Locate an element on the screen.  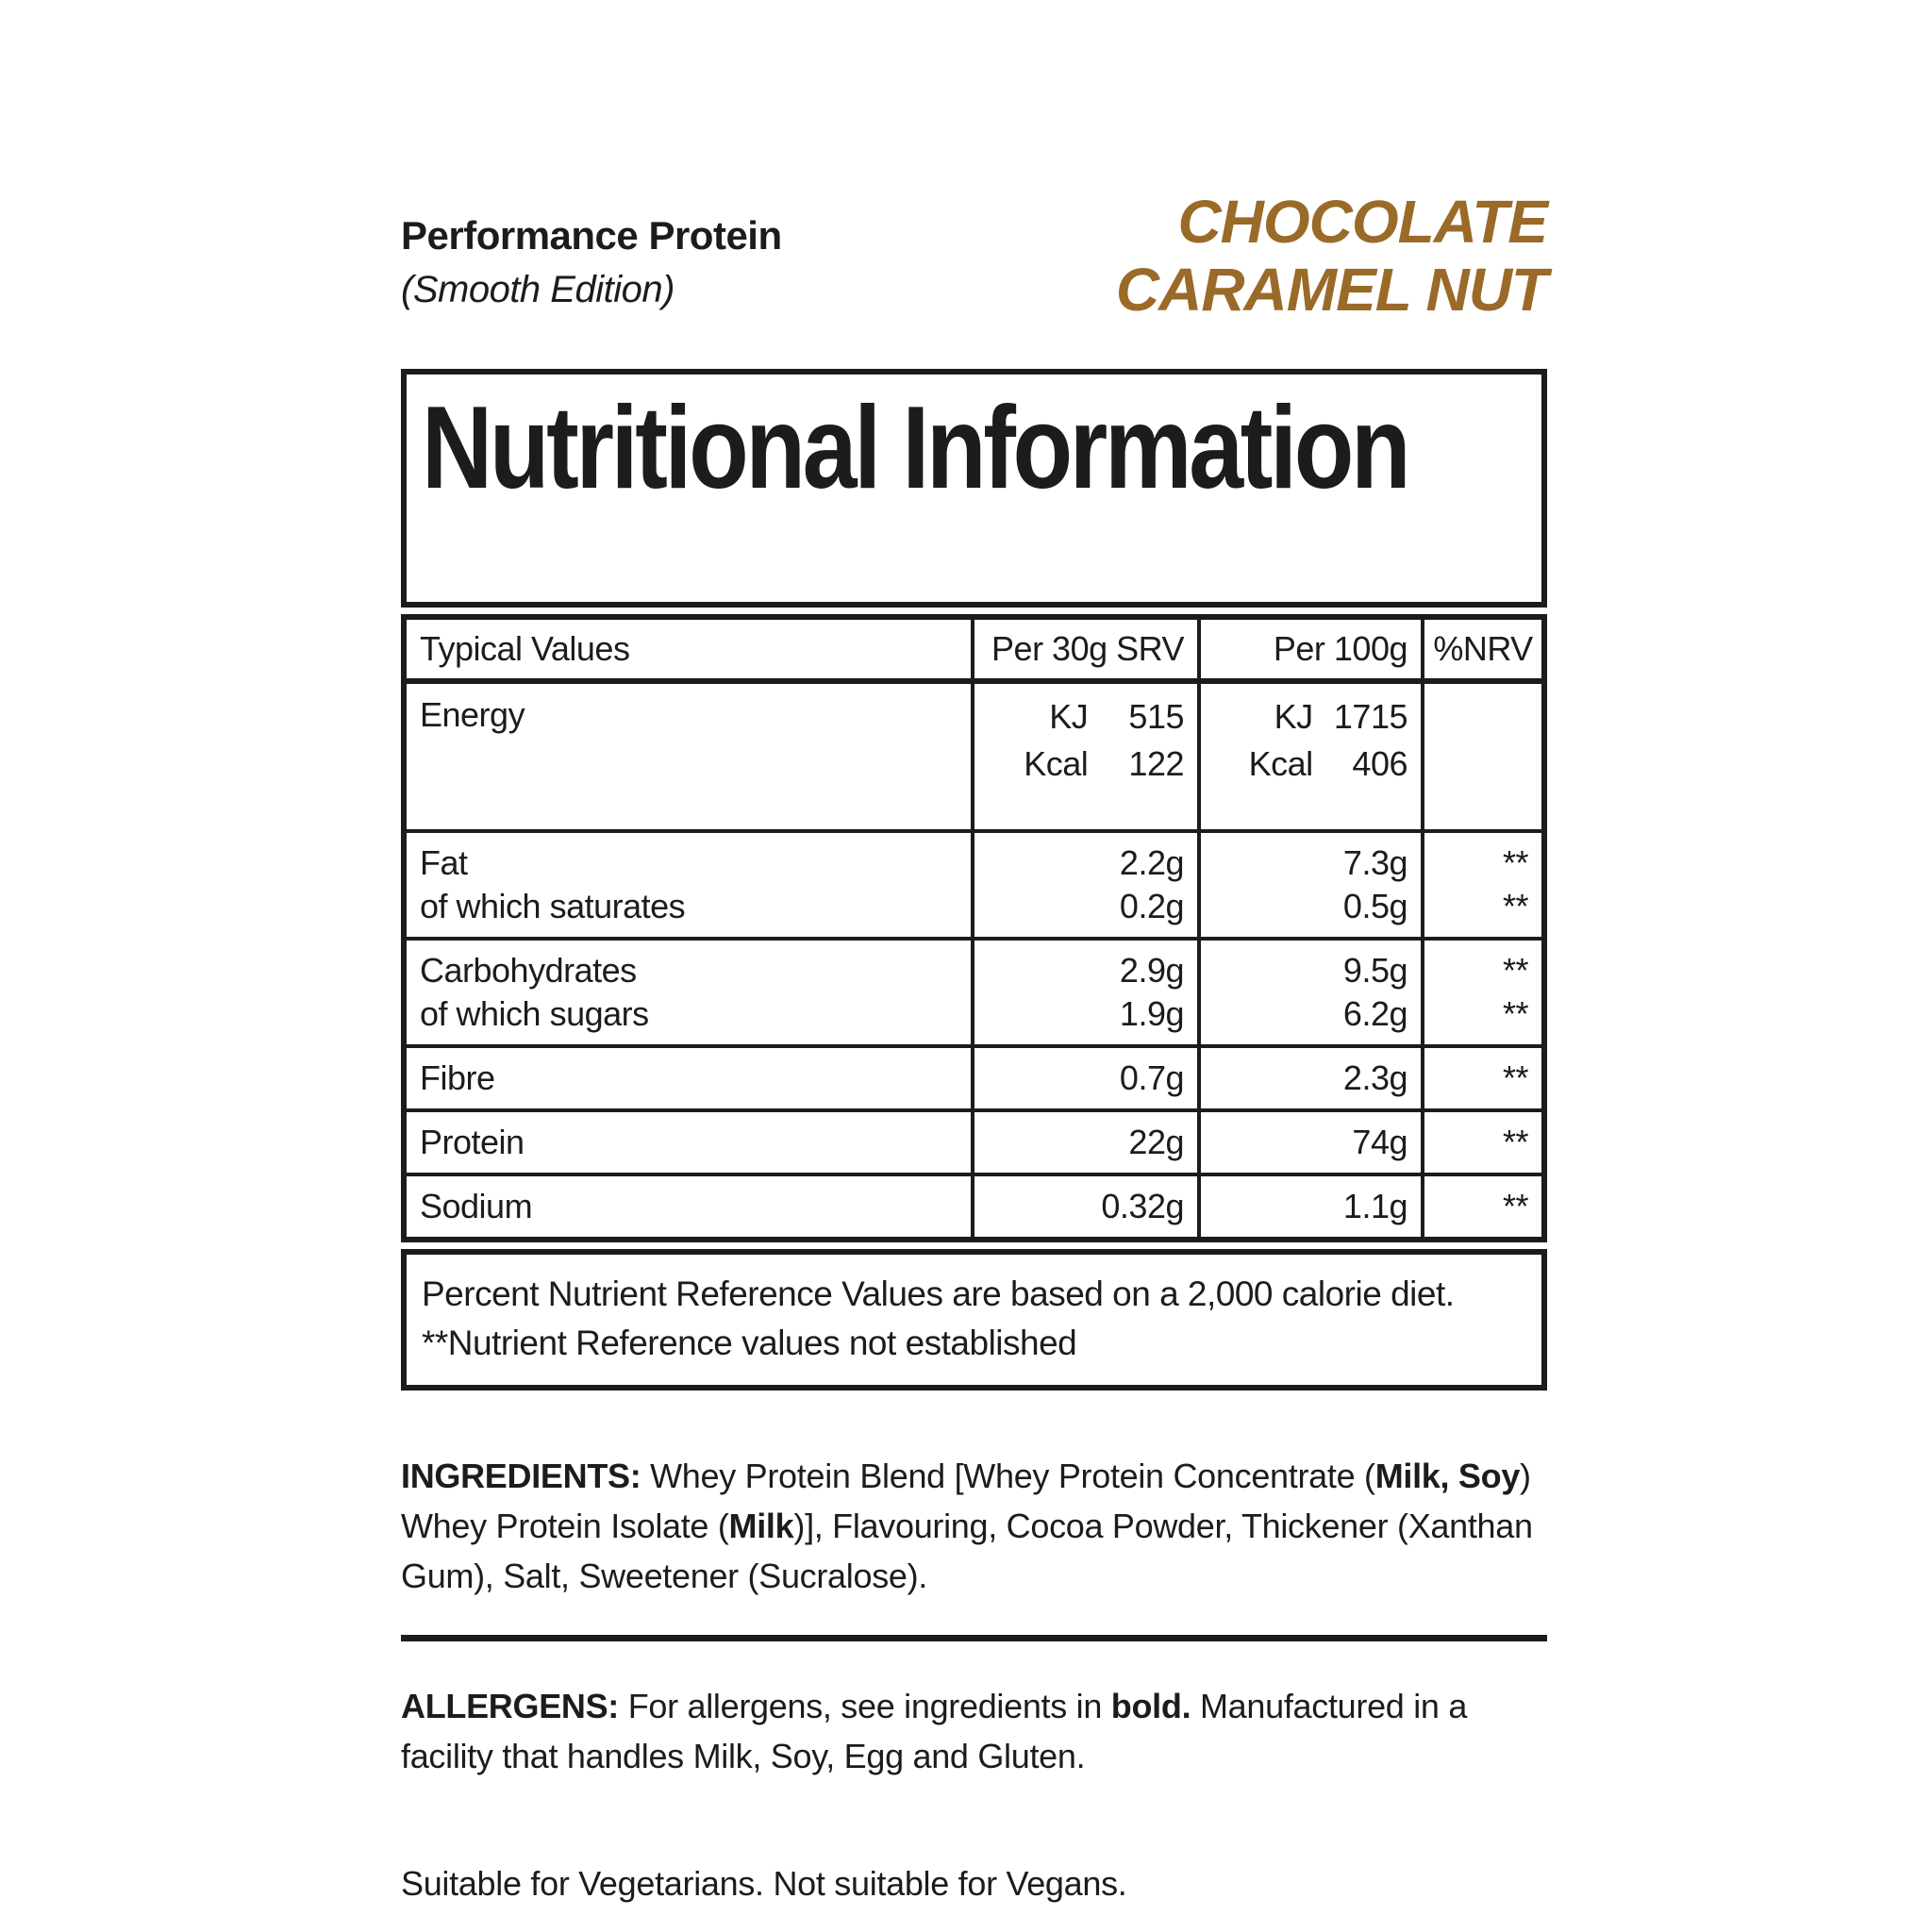
table-row-sodium: Sodium 0.32g 1.1g ** is located at coordinates (974, 1206).